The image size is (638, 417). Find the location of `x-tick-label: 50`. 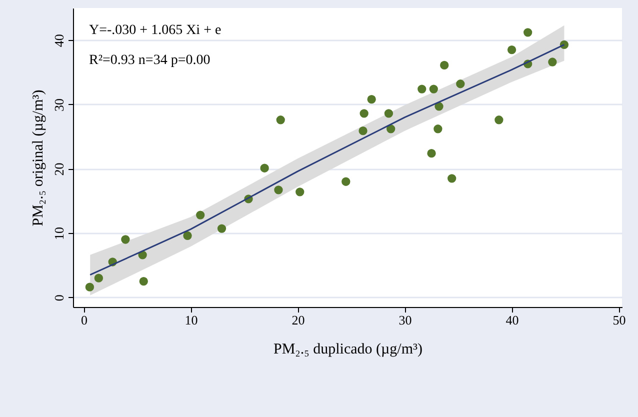

x-tick-label: 50 is located at coordinates (619, 320).